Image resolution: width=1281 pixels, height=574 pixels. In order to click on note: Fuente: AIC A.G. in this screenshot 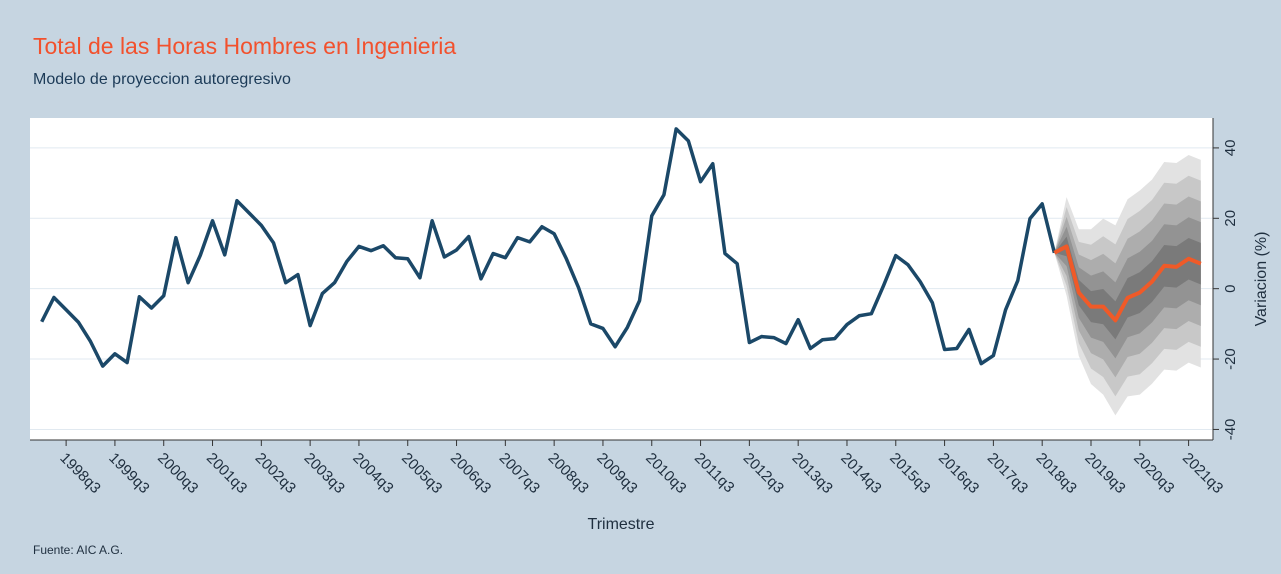, I will do `click(78, 550)`.